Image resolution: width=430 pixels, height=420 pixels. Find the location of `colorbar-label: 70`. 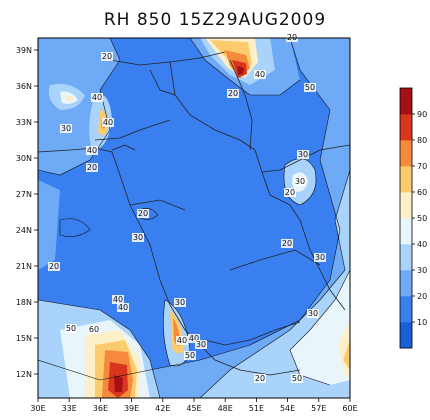

colorbar-label: 70 is located at coordinates (422, 166).